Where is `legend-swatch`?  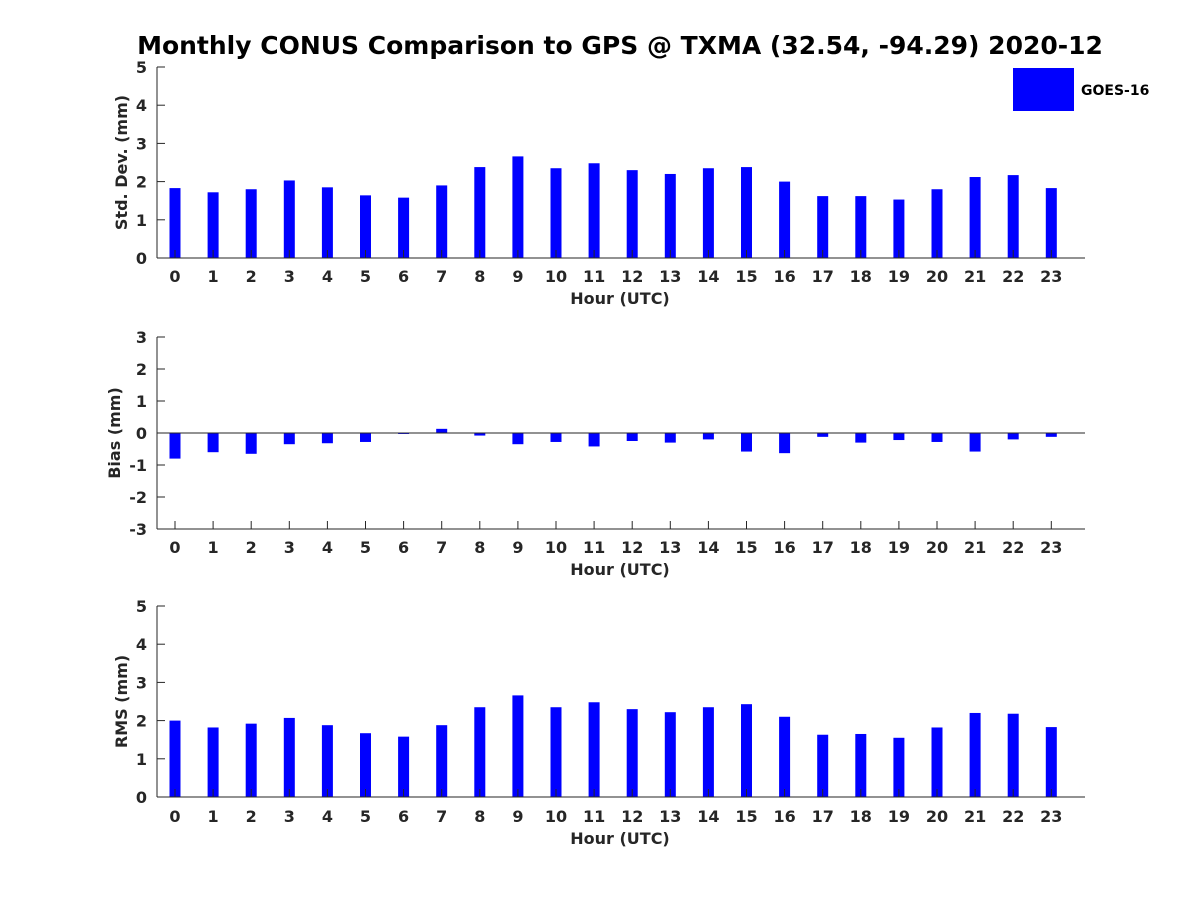 legend-swatch is located at coordinates (1043, 89).